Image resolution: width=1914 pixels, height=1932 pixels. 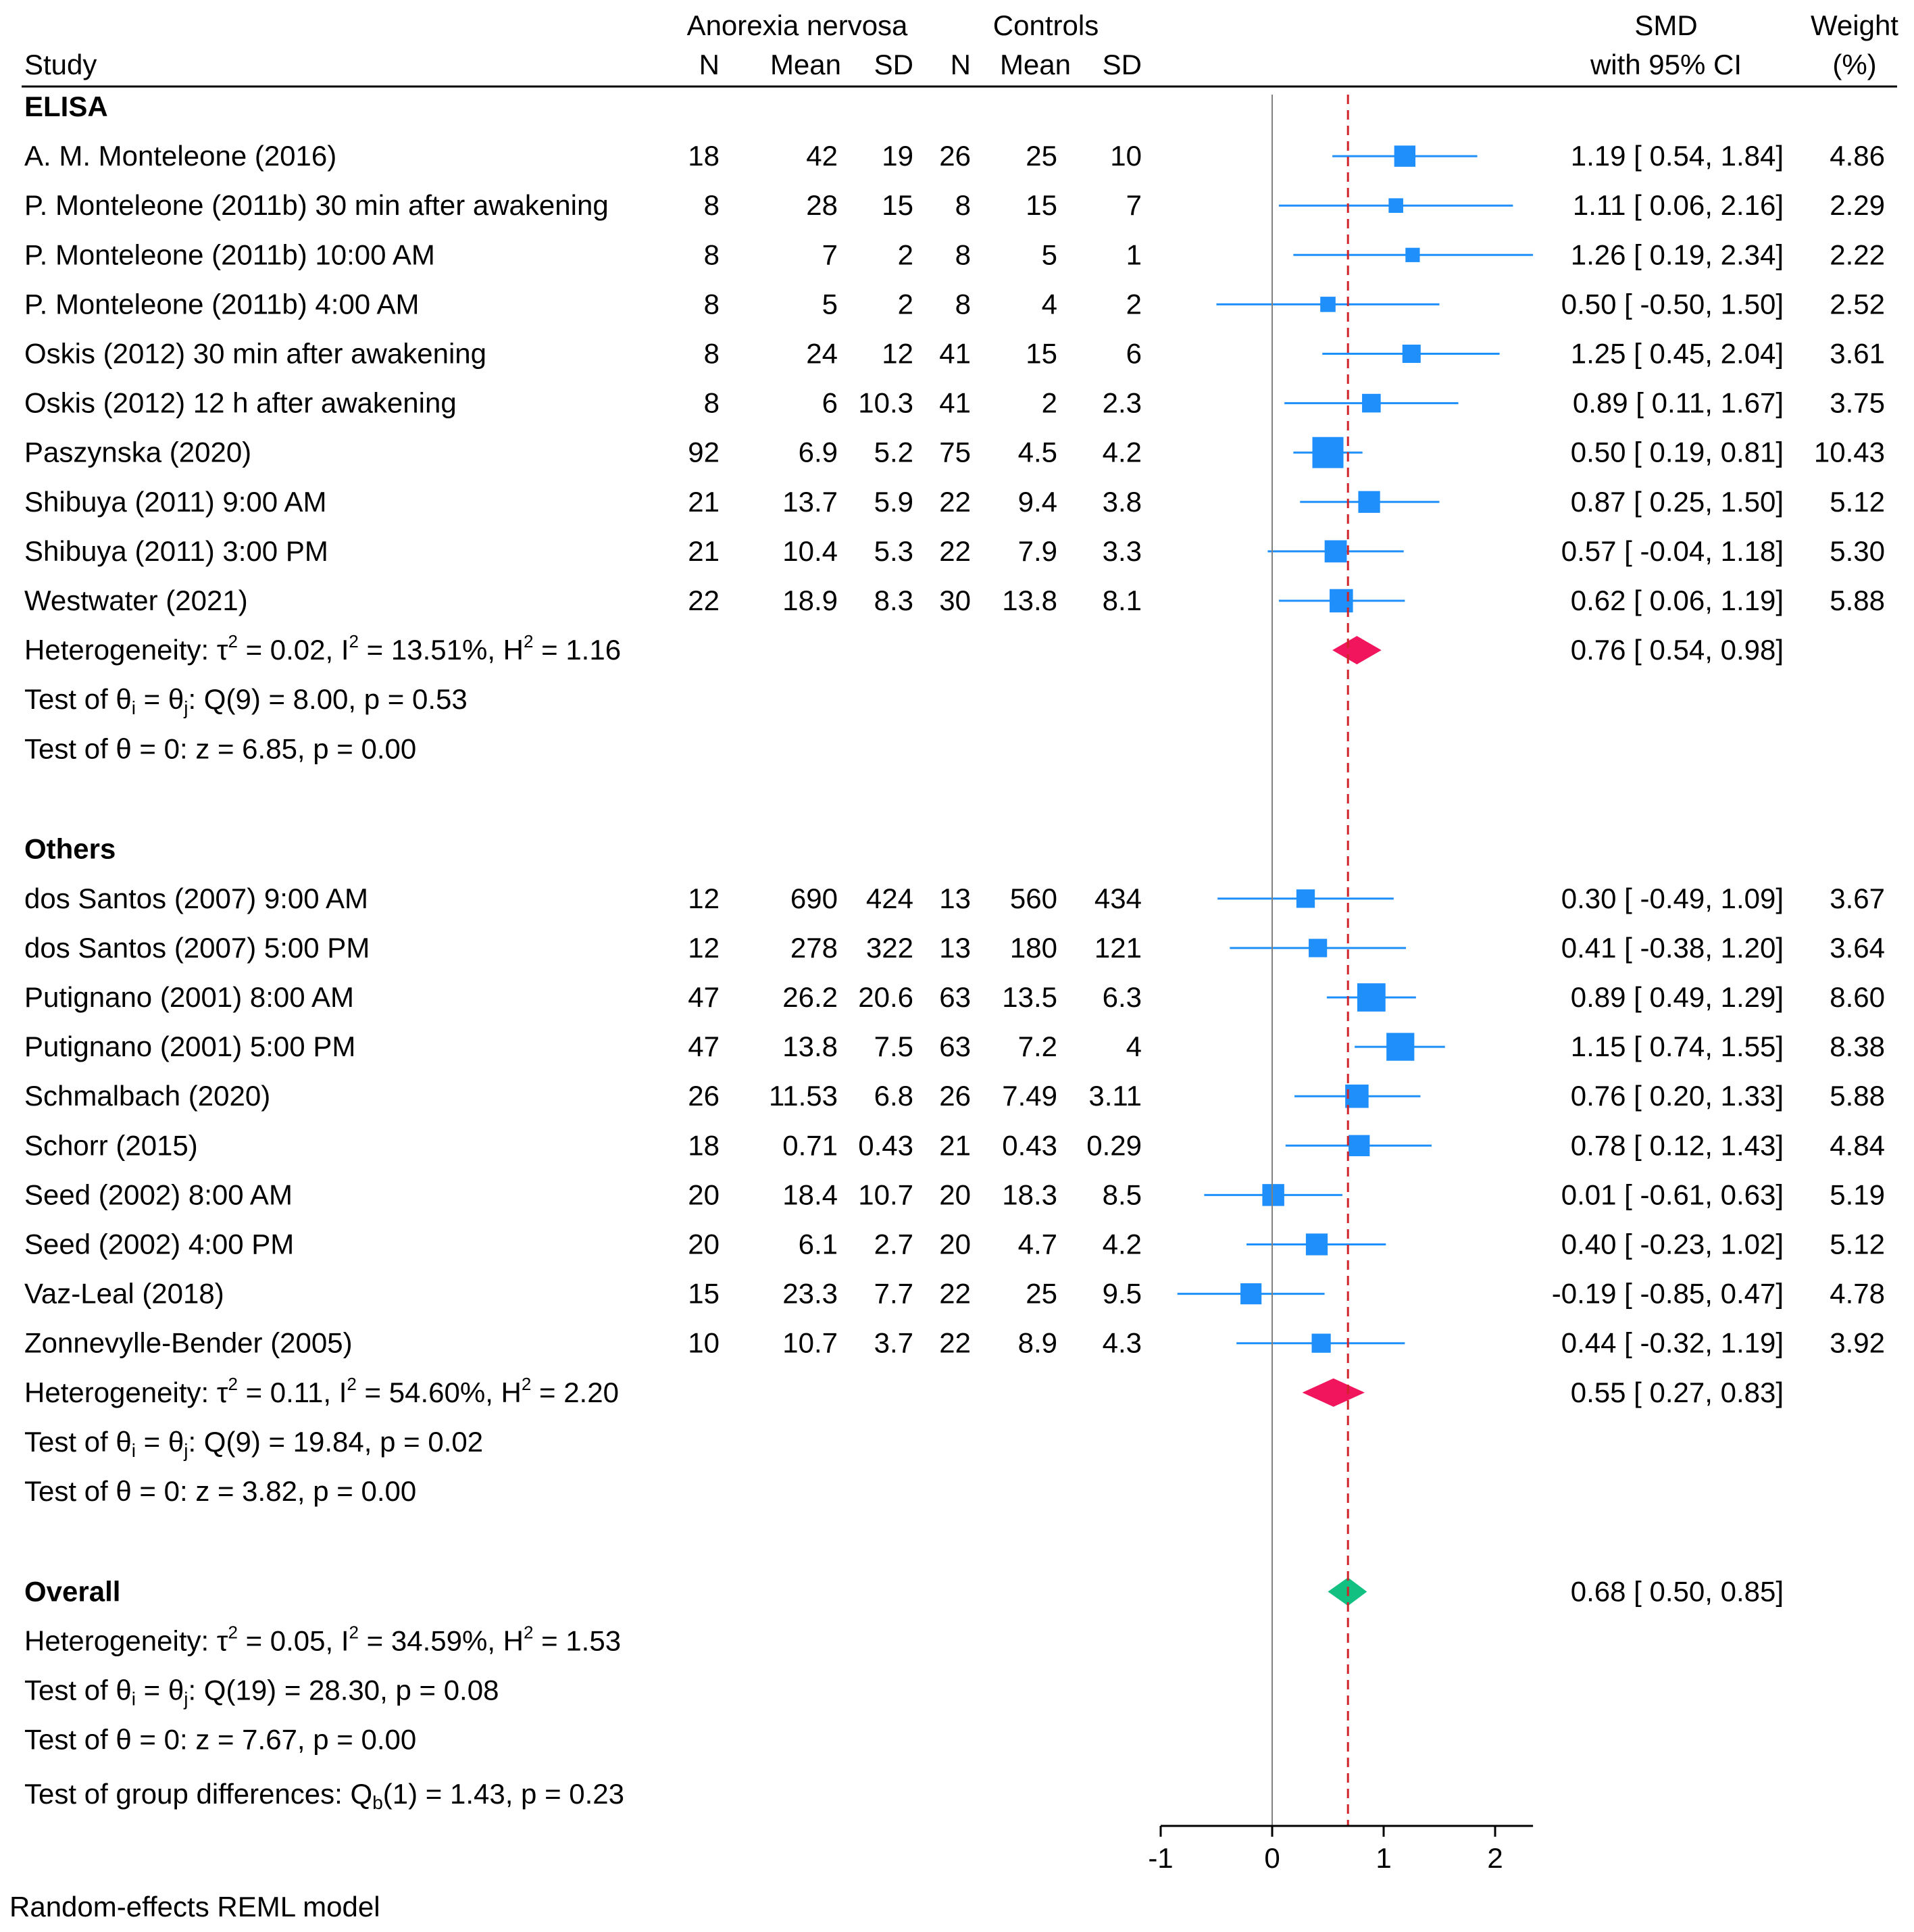 I want to click on overall-z-test: Test of θ = 0: z = 7.67, p = 0.00, so click(x=220, y=1740).